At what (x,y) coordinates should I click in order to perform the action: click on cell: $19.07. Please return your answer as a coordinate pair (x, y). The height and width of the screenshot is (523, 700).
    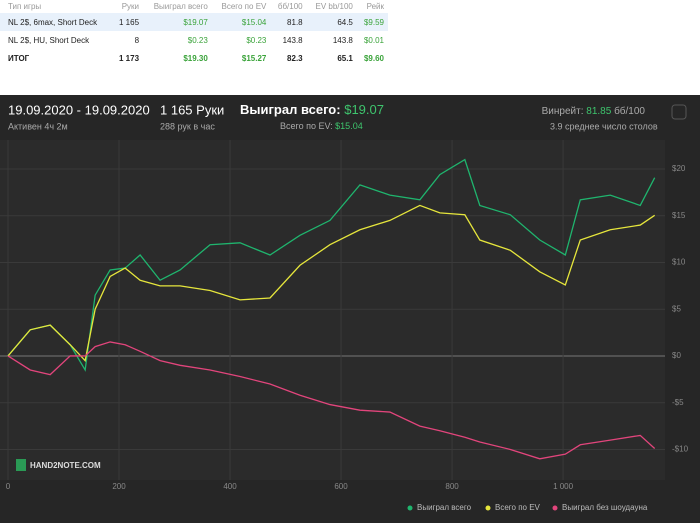
    Looking at the image, I should click on (195, 22).